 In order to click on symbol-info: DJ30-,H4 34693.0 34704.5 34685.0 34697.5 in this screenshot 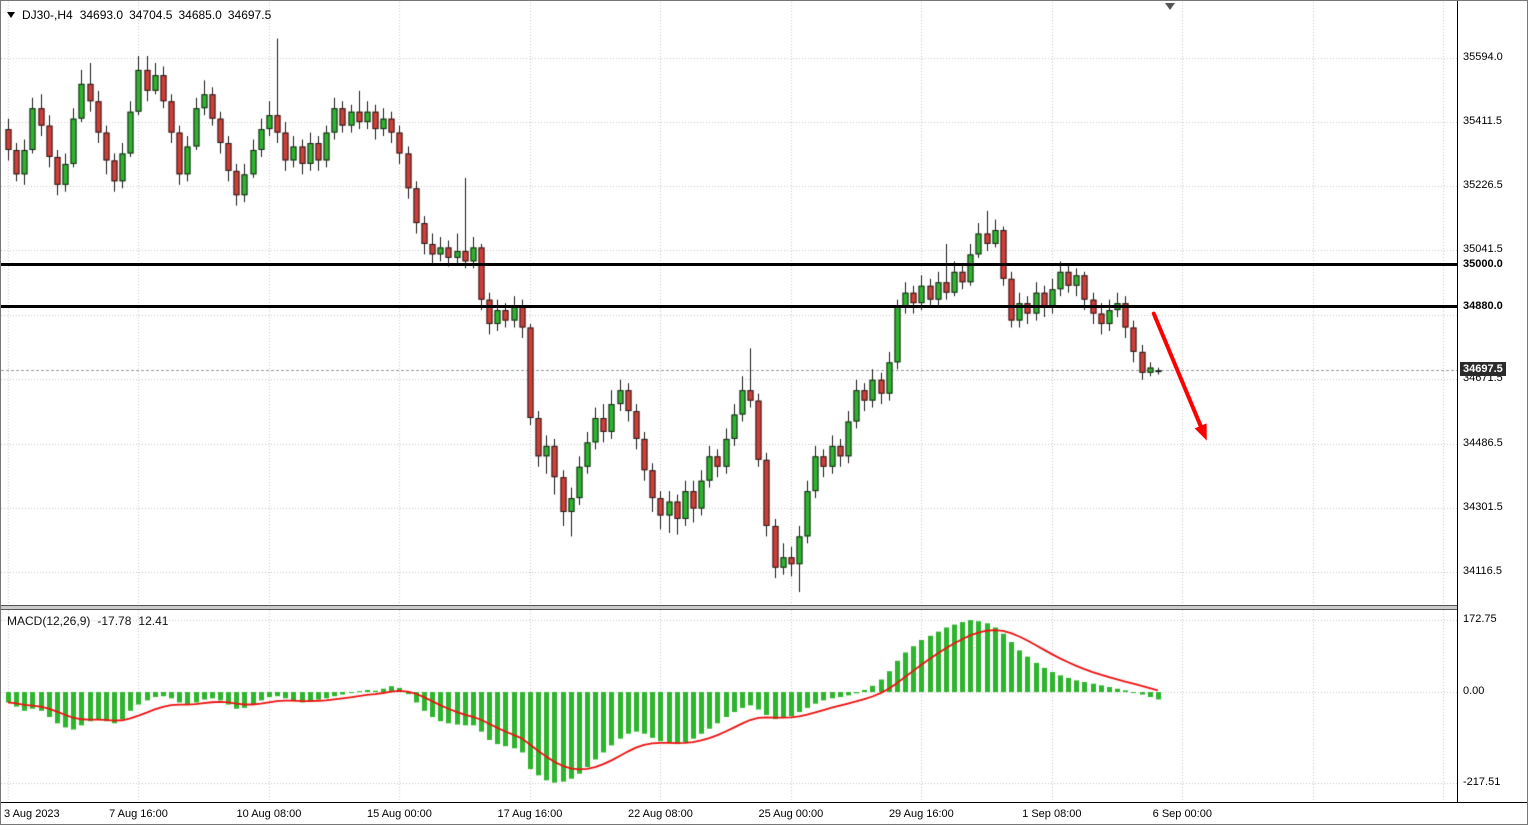, I will do `click(139, 15)`.